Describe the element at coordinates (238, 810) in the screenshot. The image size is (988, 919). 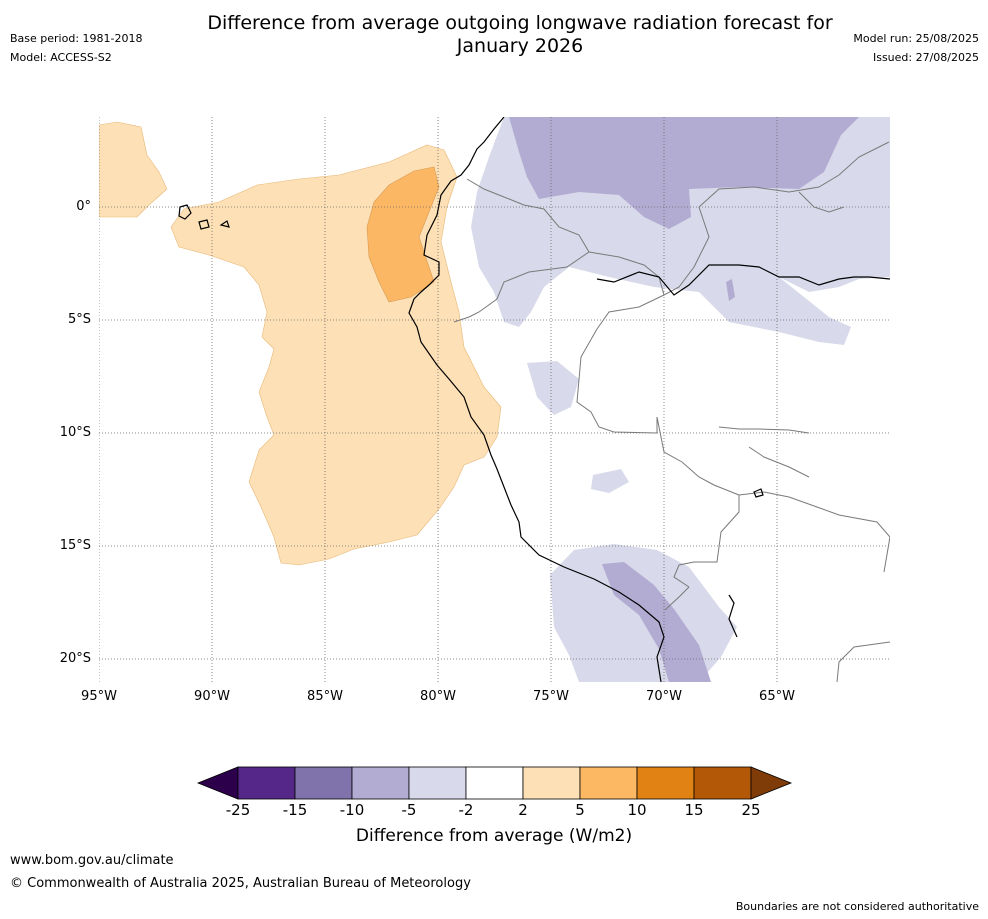
I see `colorbar-tick-label: -25` at that location.